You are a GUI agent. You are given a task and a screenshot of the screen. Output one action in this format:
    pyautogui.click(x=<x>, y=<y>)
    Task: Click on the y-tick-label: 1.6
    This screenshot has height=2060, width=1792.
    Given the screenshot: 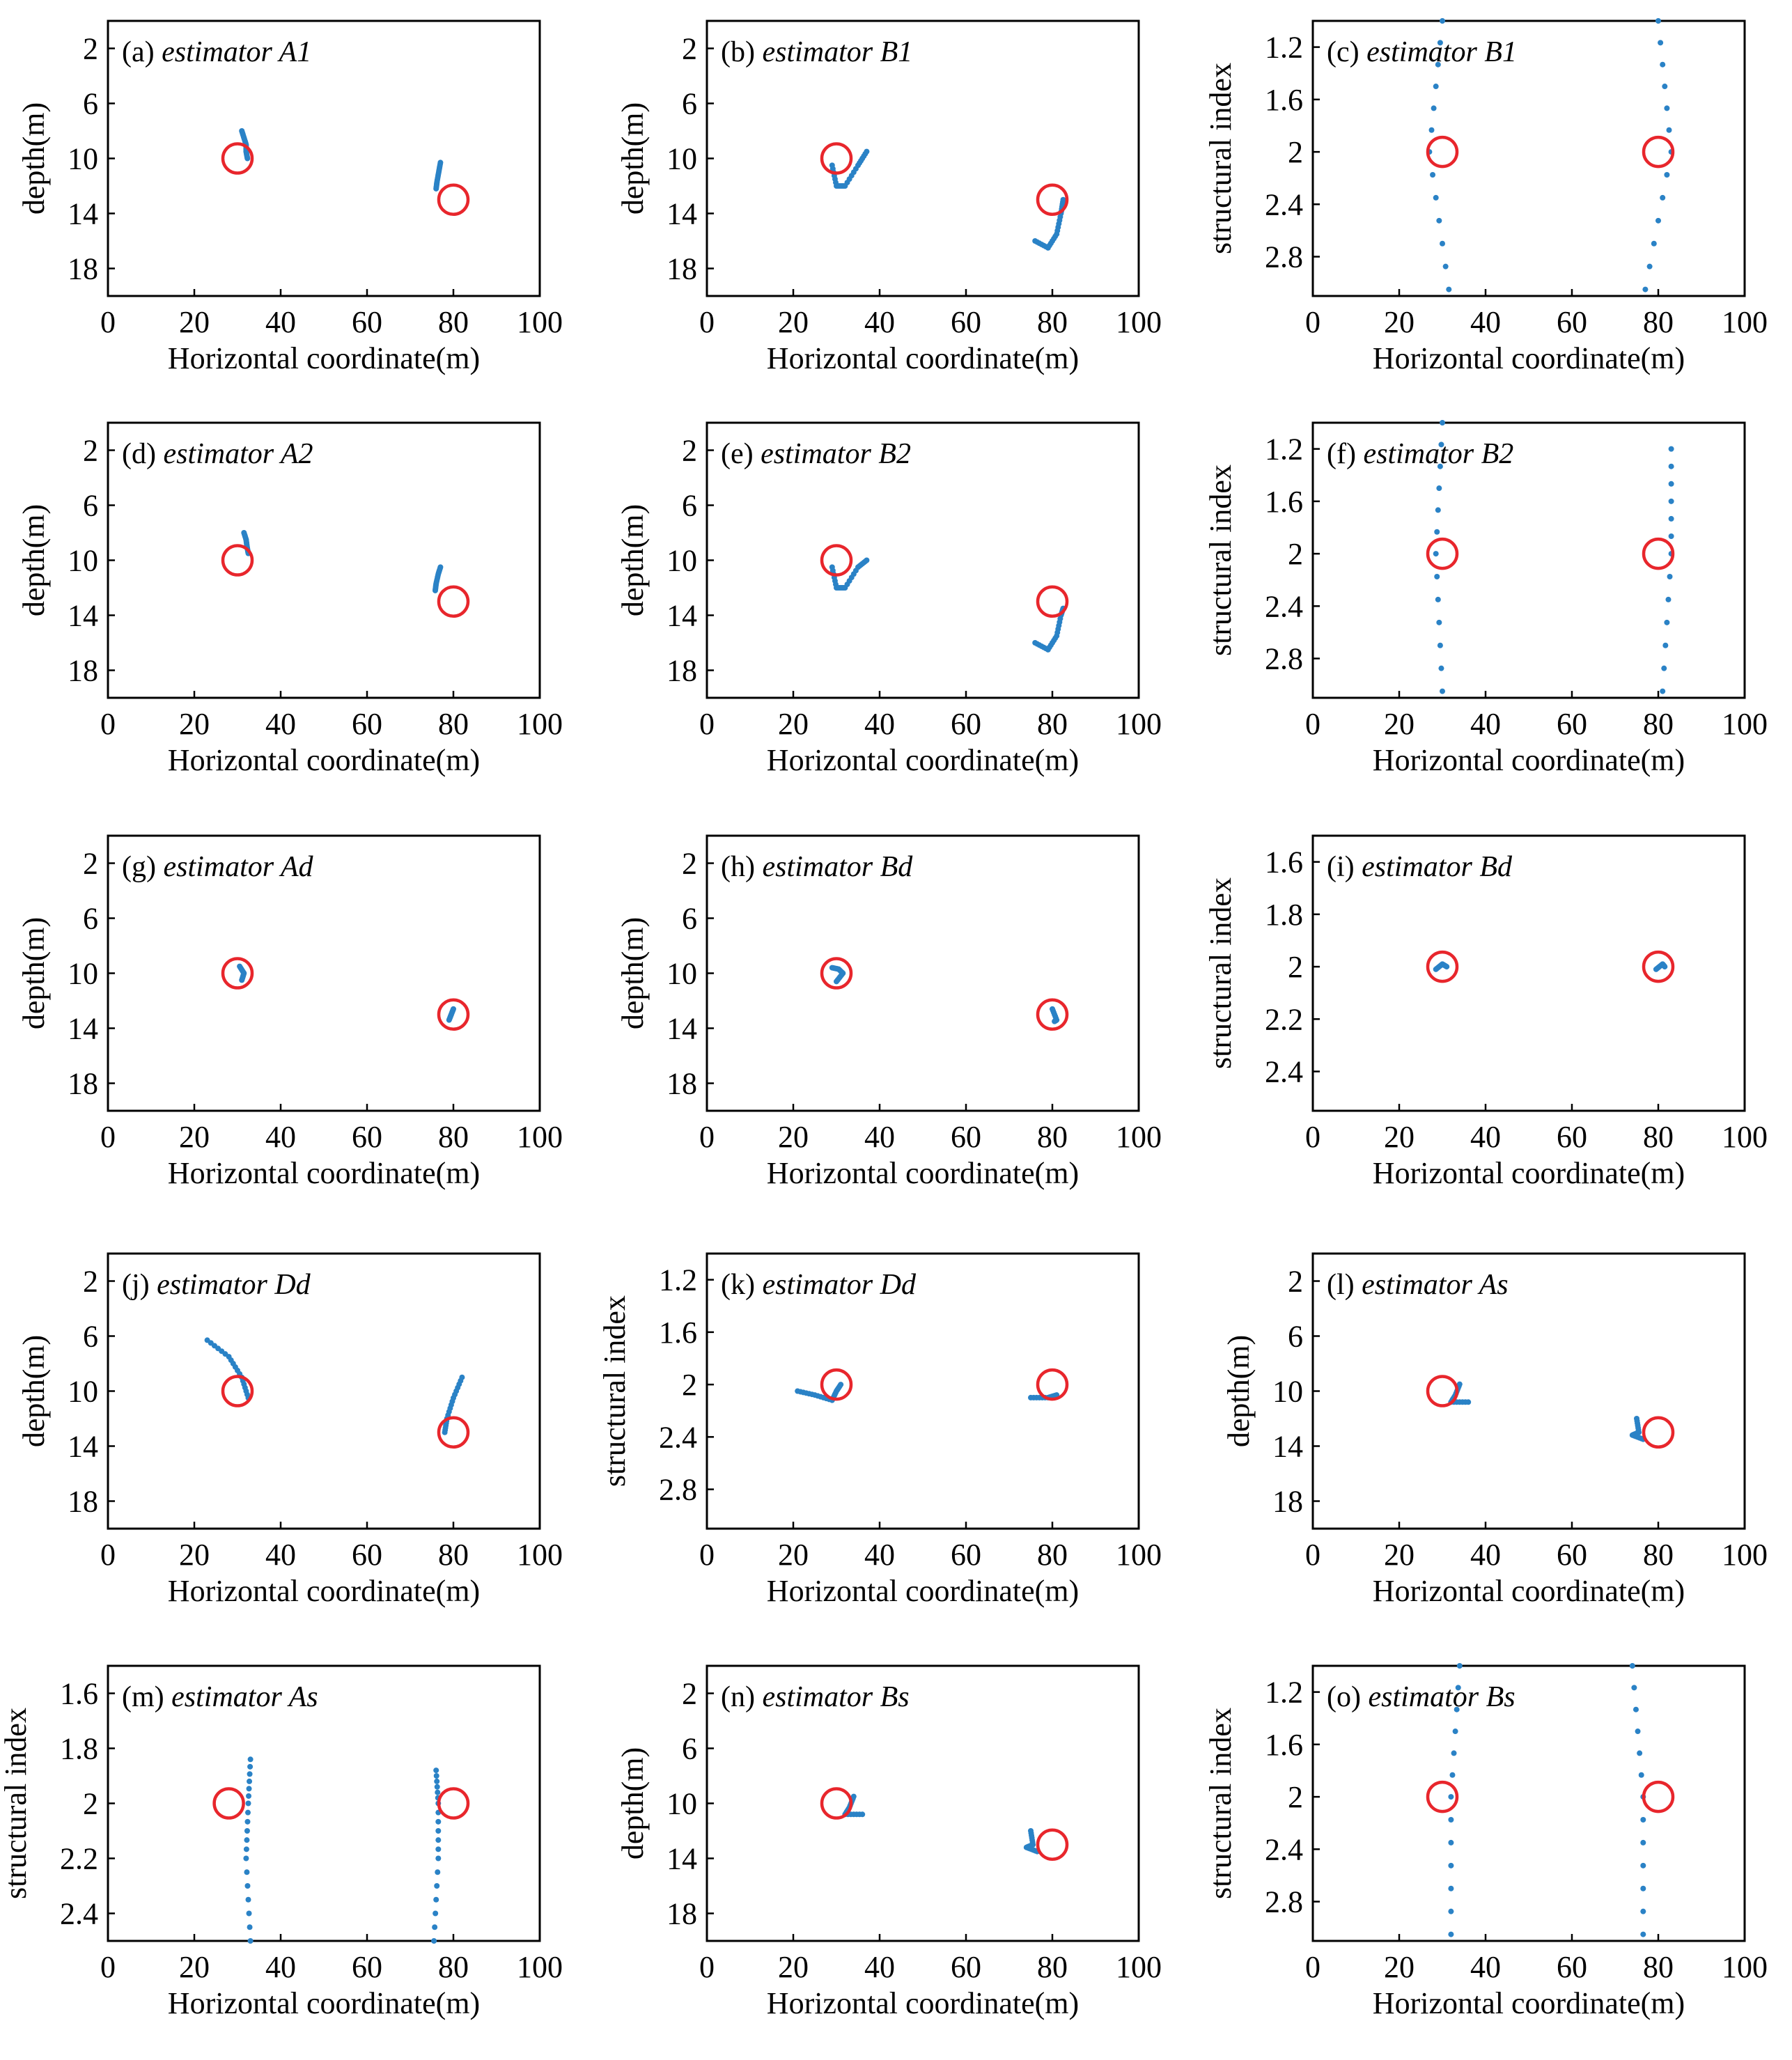 What is the action you would take?
    pyautogui.click(x=1284, y=502)
    